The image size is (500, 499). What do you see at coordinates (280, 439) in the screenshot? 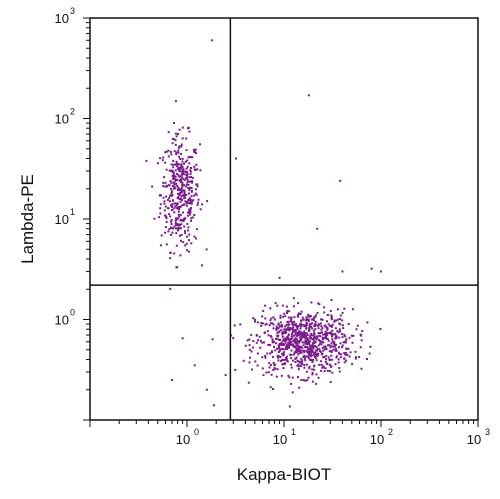
I see `x-tick-label: 10` at bounding box center [280, 439].